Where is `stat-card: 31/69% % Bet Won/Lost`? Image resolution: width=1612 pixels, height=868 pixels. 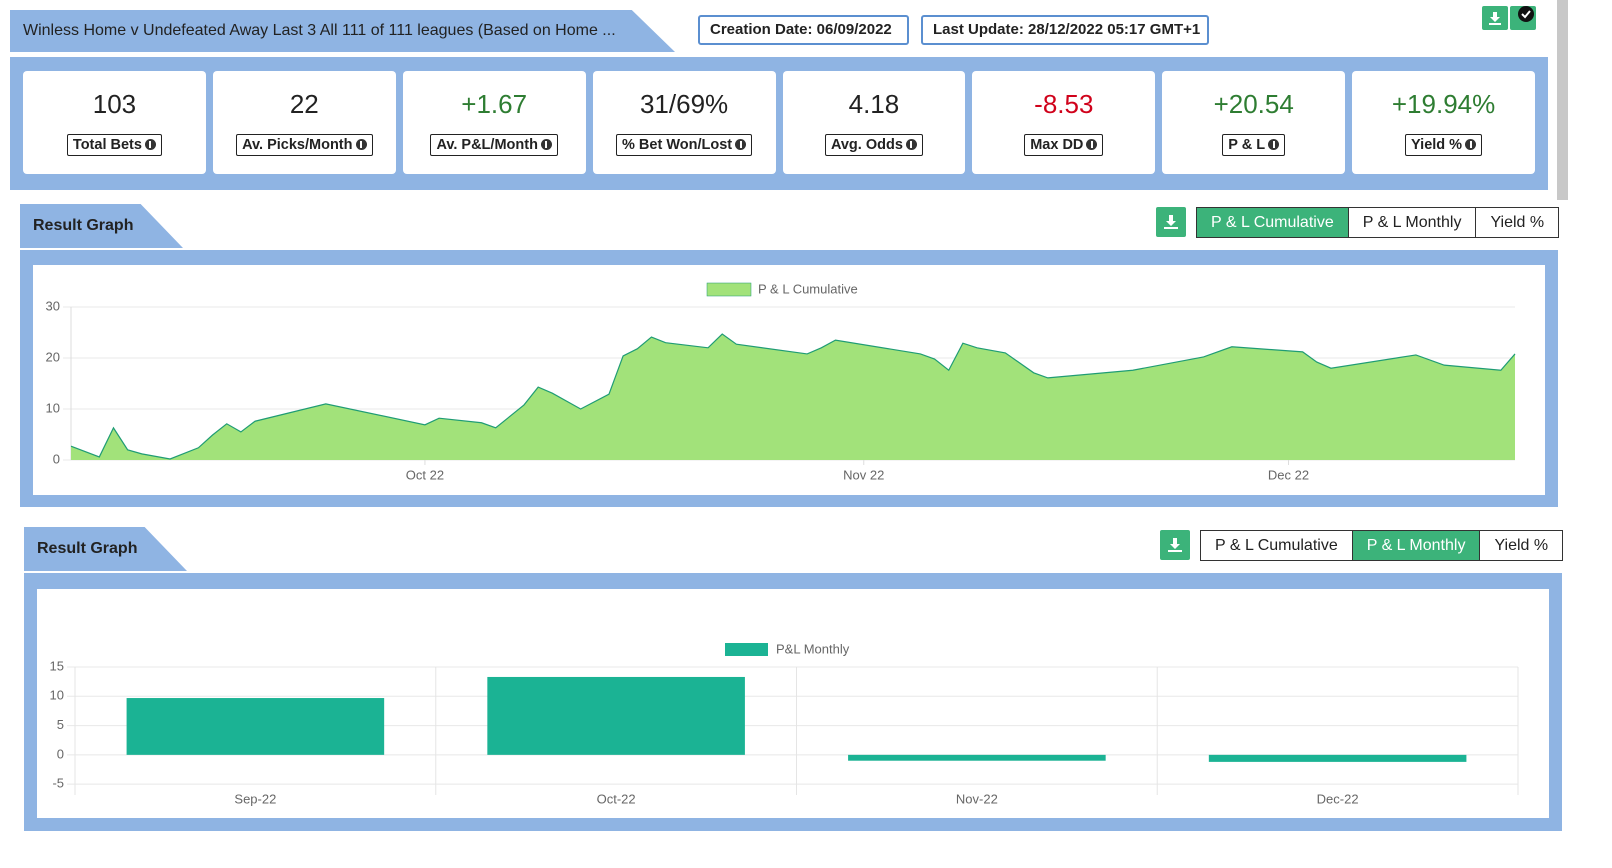 stat-card: 31/69% % Bet Won/Lost is located at coordinates (684, 122).